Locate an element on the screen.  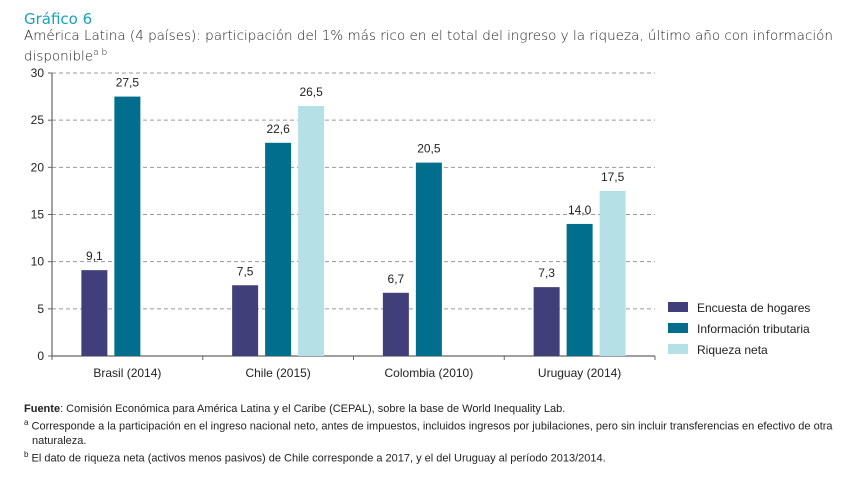
y-tick-label: 5 is located at coordinates (40, 309).